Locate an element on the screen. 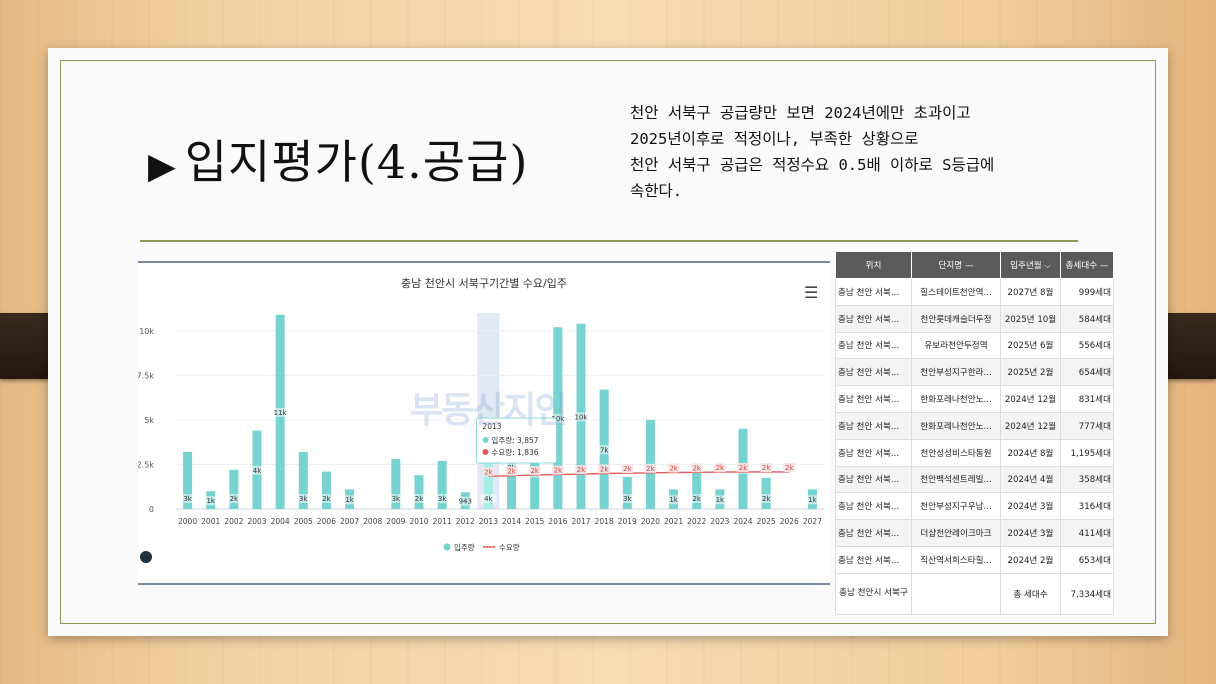 The height and width of the screenshot is (684, 1216). table-row: 충남 천안 서북... 천안부성지구한라... 2025년 2월 654세대 is located at coordinates (974, 372).